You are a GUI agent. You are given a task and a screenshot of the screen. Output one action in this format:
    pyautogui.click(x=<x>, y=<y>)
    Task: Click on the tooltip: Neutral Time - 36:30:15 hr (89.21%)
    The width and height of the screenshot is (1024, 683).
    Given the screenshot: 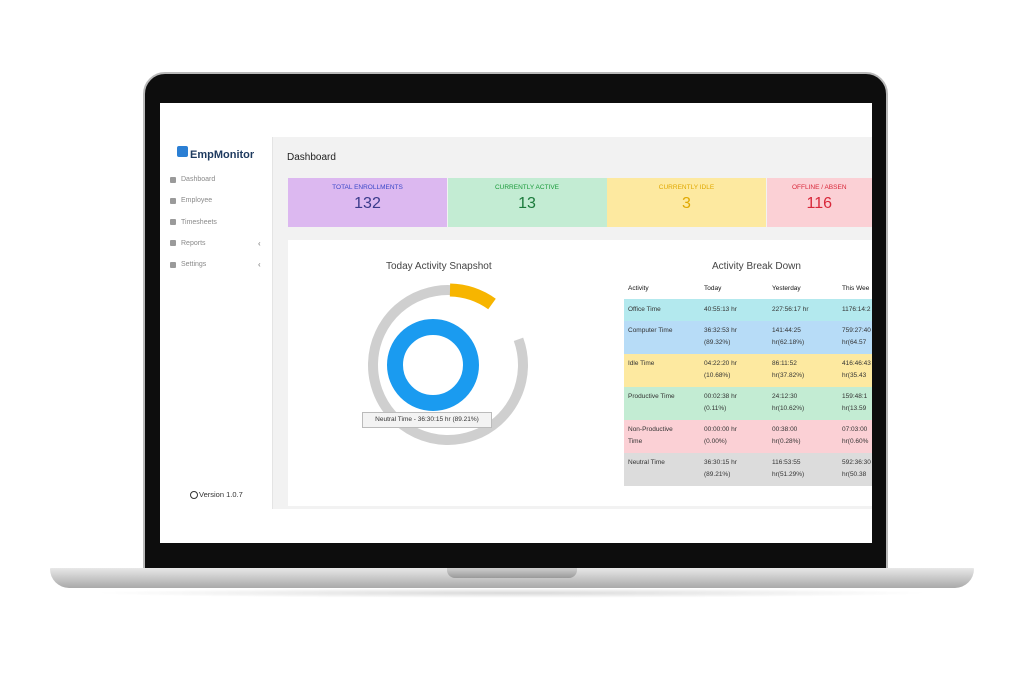 What is the action you would take?
    pyautogui.click(x=427, y=420)
    